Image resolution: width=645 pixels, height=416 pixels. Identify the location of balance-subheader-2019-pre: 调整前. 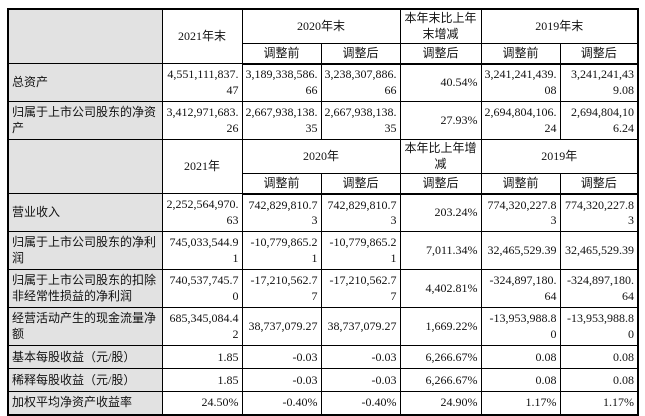
(520, 54).